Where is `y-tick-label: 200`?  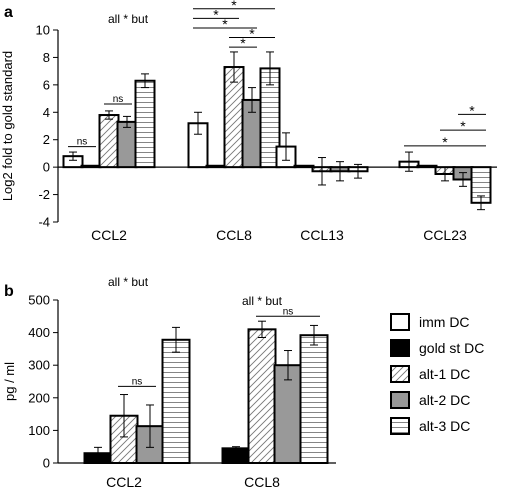 y-tick-label: 200 is located at coordinates (39, 397).